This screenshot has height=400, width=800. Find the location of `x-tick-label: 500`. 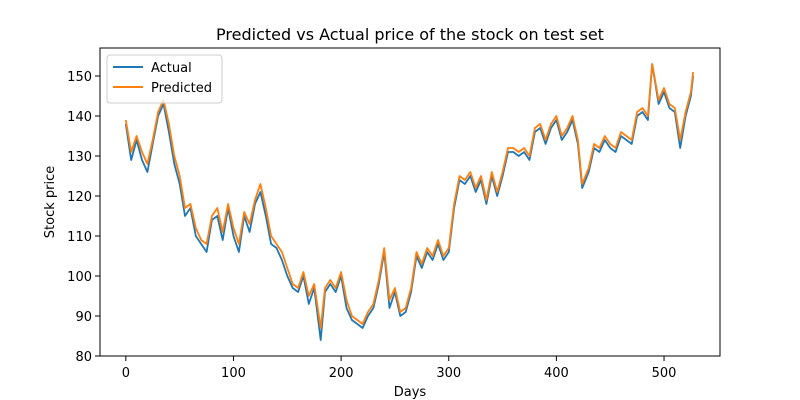

x-tick-label: 500 is located at coordinates (664, 373).